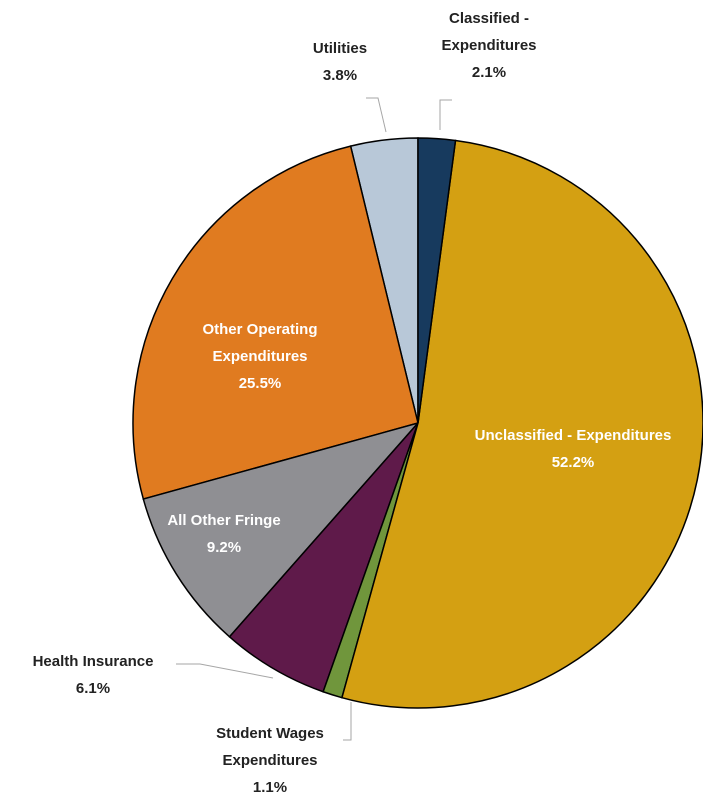  Describe the element at coordinates (224, 534) in the screenshot. I see `slice-label: All Other Fringe 9.2%` at that location.